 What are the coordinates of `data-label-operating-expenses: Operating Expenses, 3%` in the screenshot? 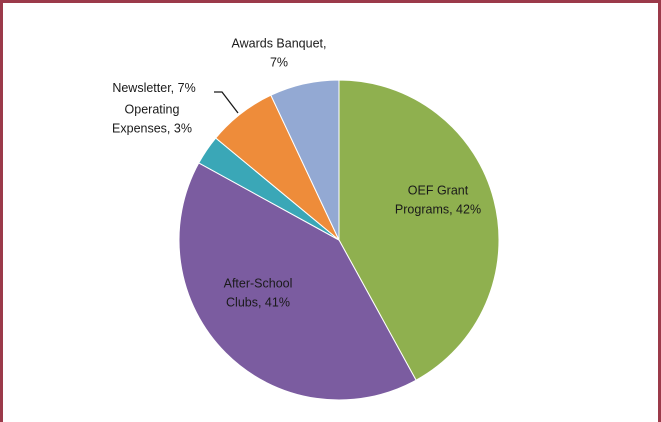 It's located at (152, 119).